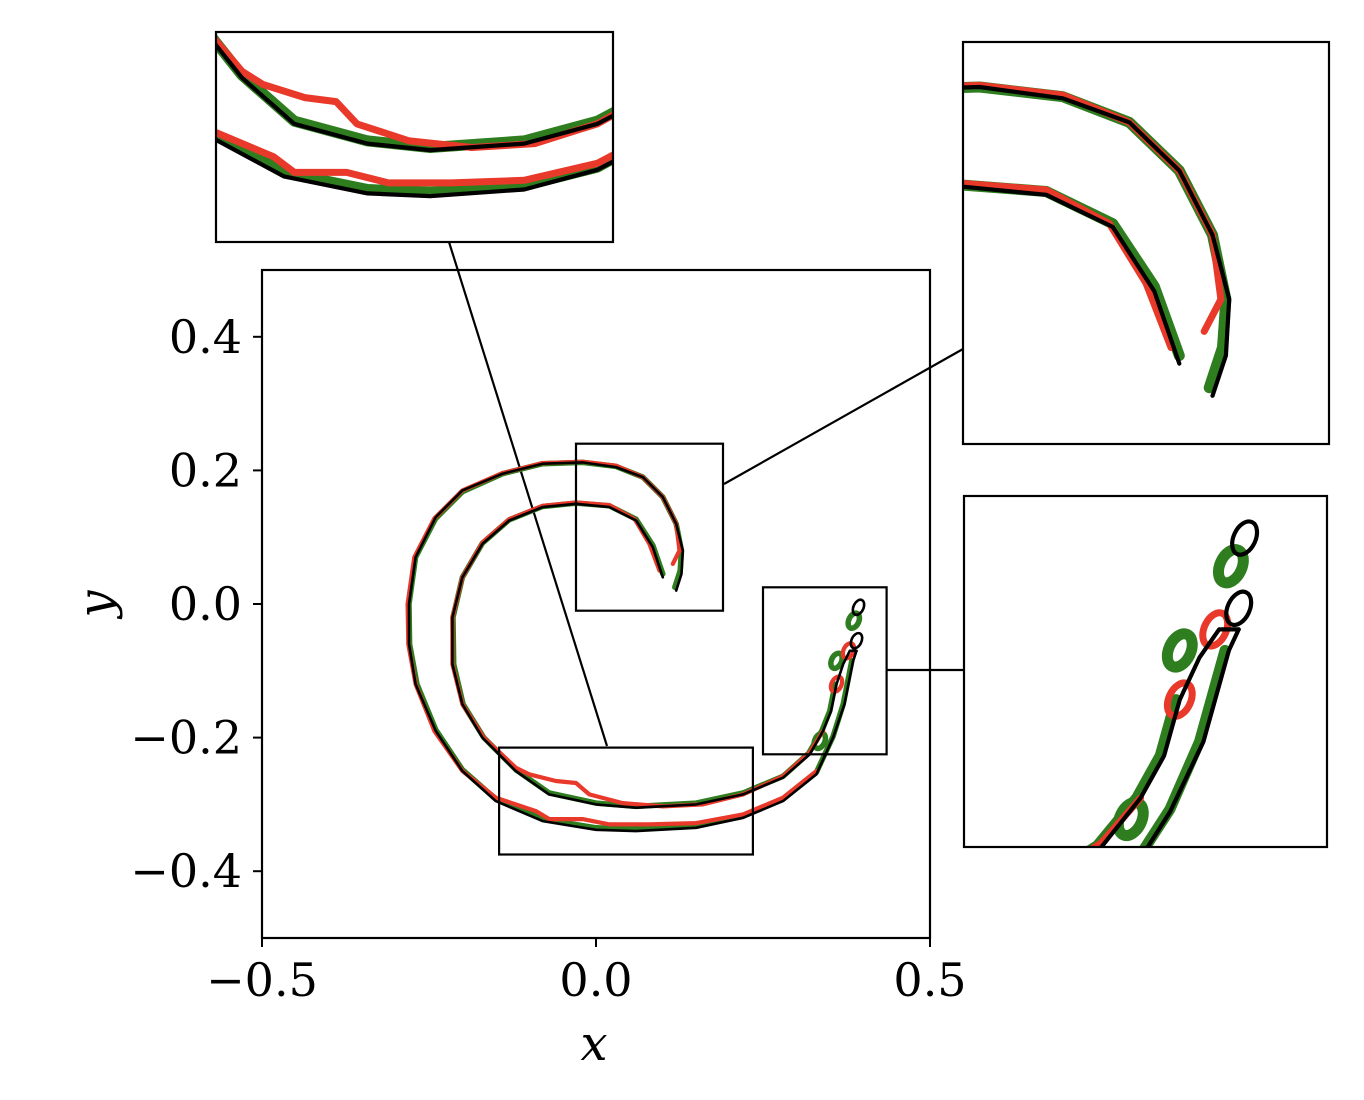 The height and width of the screenshot is (1100, 1364). I want to click on inset-top-right, so click(1146, 243).